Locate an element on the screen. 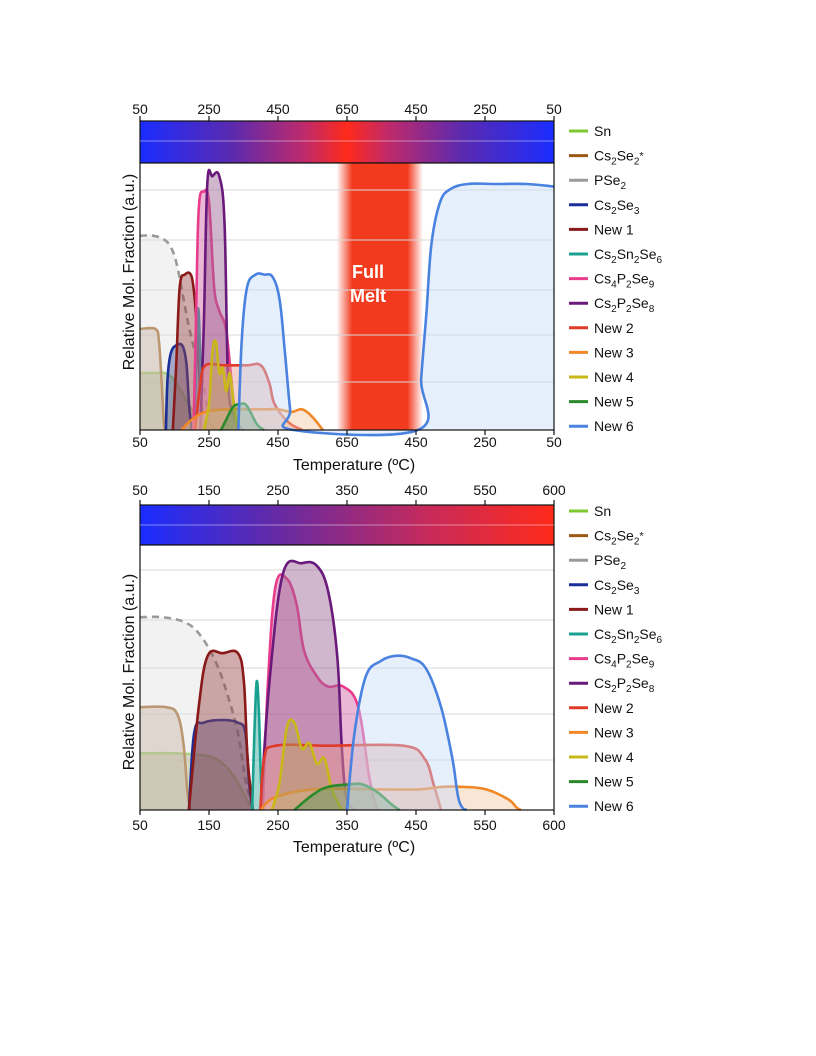  bottom-bottom-tick-label: 350 is located at coordinates (347, 825).